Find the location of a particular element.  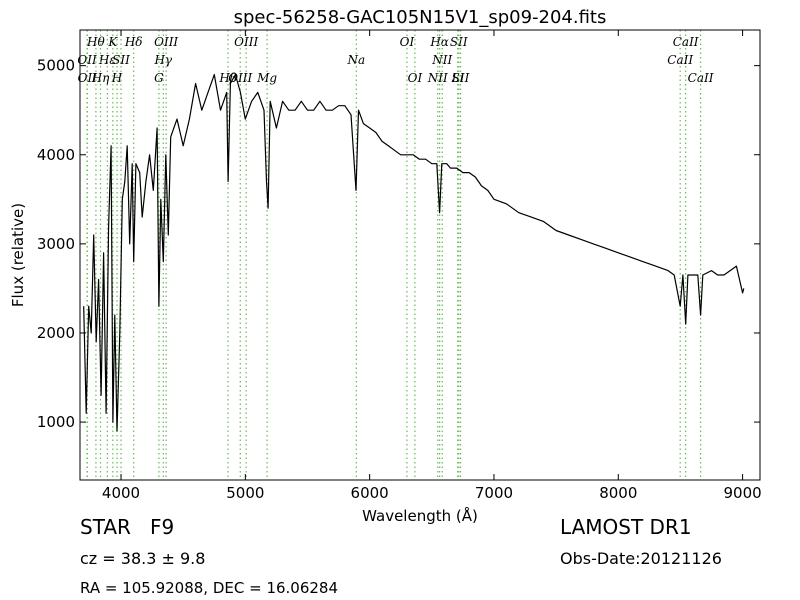

spectral-line-label: Na is located at coordinates (356, 60).